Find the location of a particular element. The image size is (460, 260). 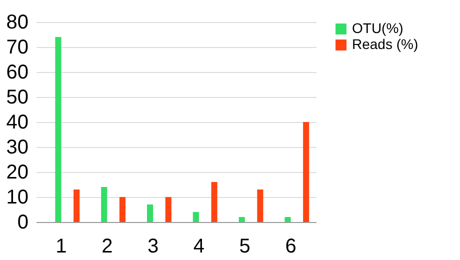

x-tick-label: 5 is located at coordinates (244, 247).